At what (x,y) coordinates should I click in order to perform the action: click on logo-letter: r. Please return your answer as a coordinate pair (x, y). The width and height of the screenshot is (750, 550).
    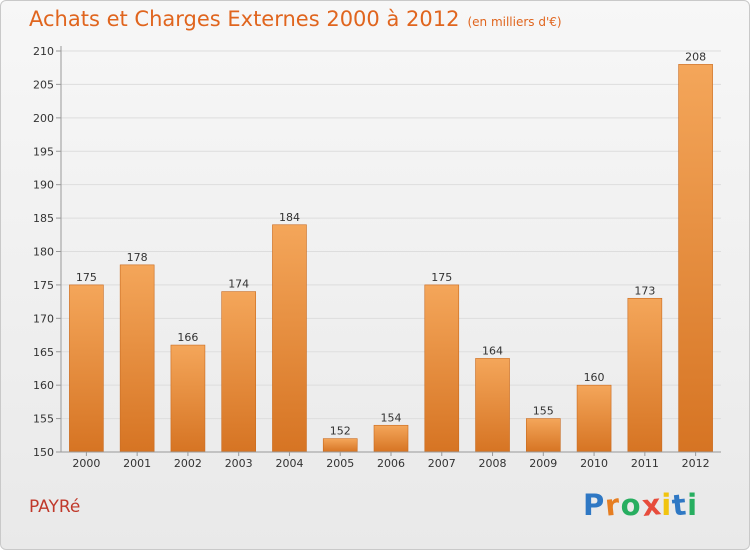
    Looking at the image, I should click on (613, 505).